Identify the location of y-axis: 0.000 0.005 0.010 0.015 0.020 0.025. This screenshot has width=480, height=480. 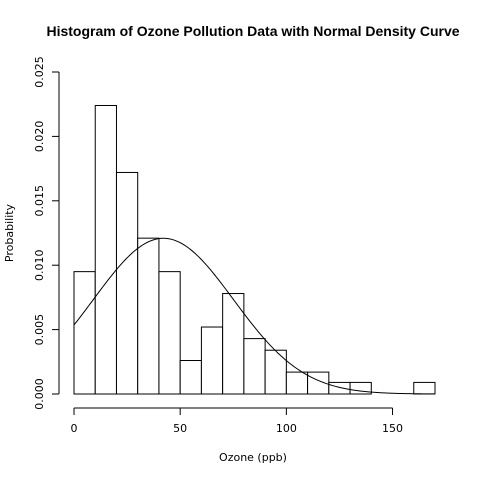
(46, 233).